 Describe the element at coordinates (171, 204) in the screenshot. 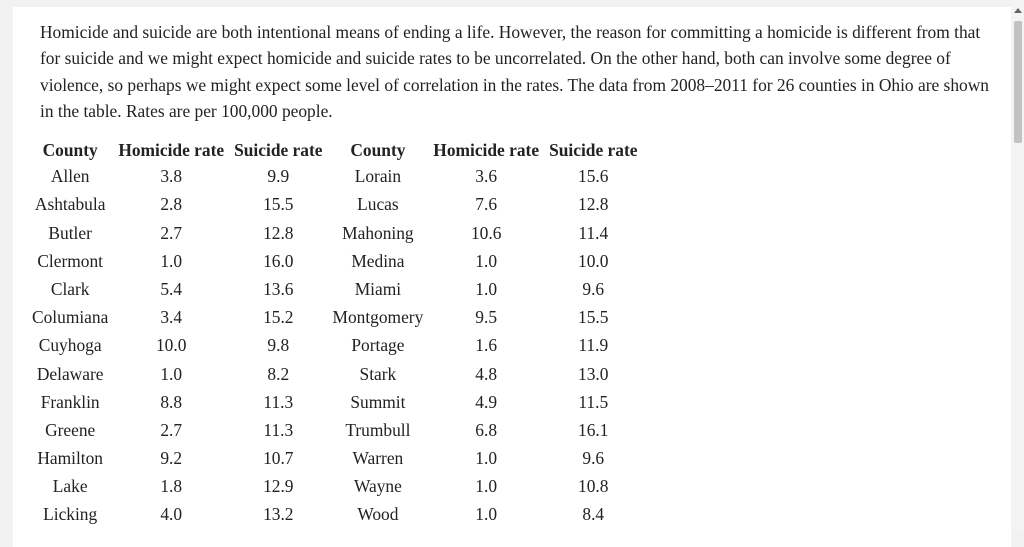

I see `cell-homicide-rate-1: 2.8` at that location.